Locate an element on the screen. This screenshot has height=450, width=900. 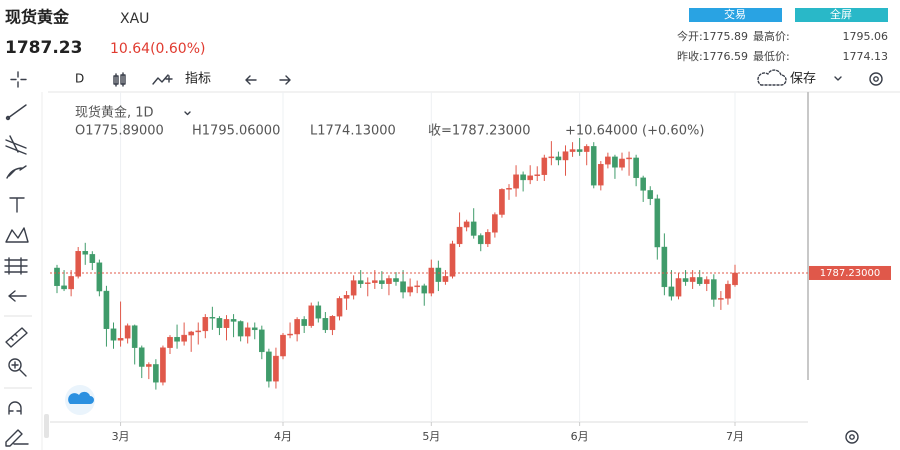
x-tick-label: 3月 is located at coordinates (121, 436).